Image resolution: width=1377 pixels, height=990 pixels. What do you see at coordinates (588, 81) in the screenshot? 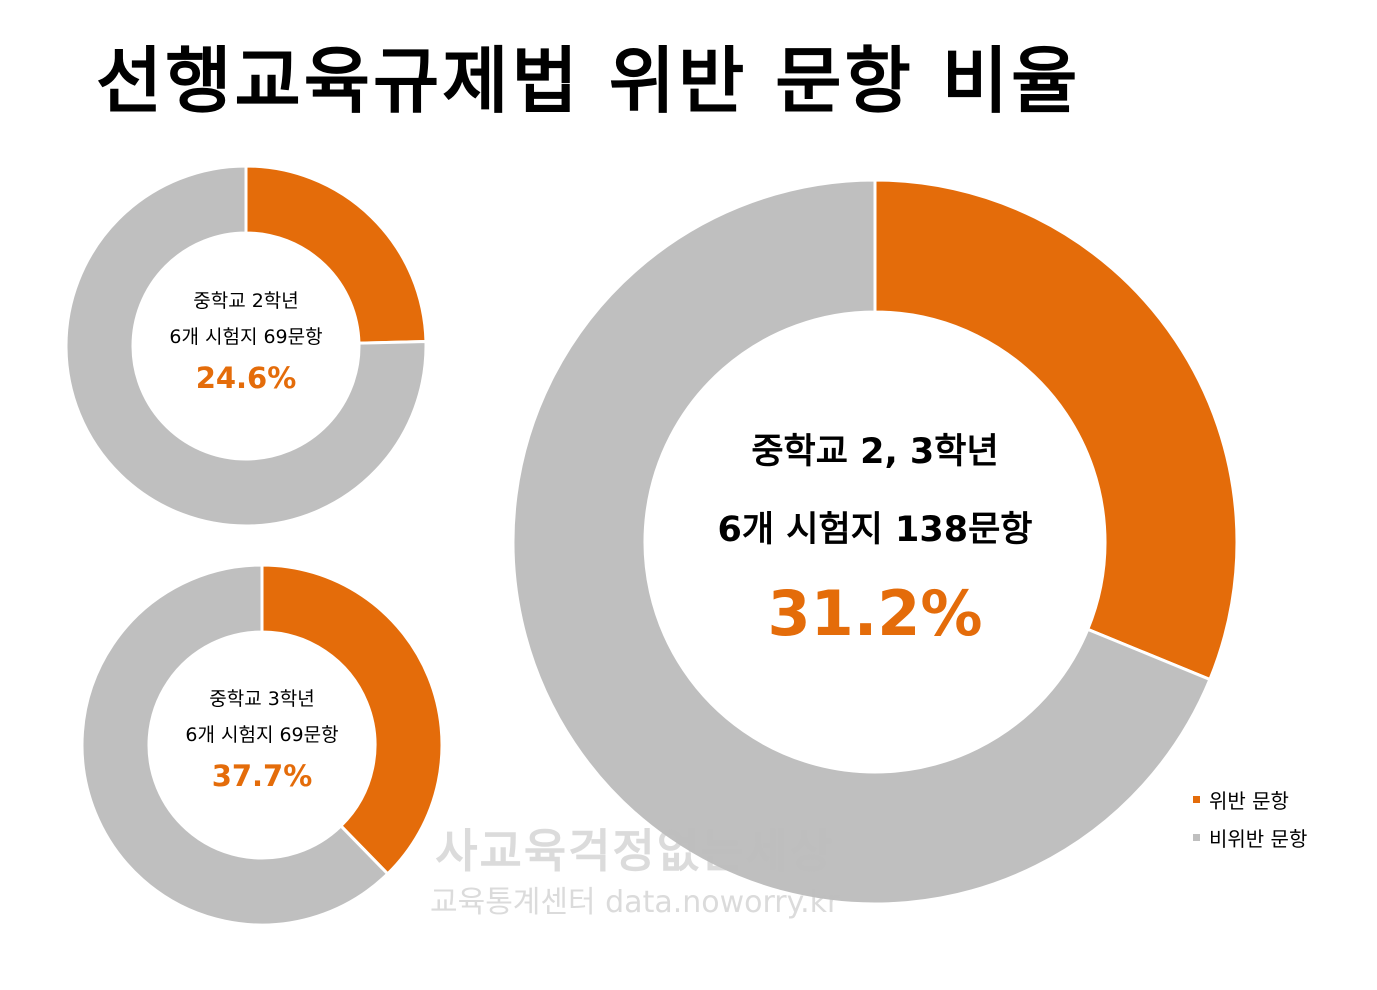
I see `chart-title: 선행교육규제법 위반 문항 비율` at bounding box center [588, 81].